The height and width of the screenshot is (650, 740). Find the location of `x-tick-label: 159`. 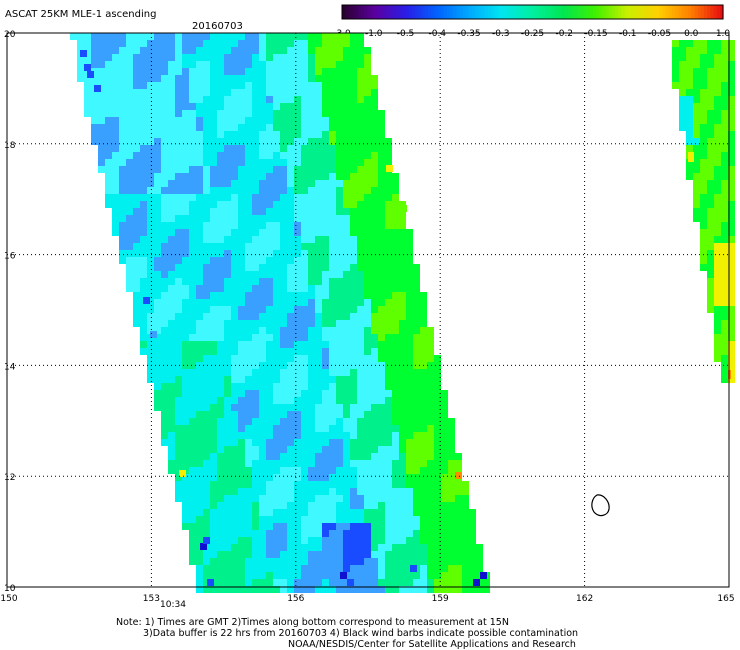

x-tick-label: 159 is located at coordinates (440, 599).